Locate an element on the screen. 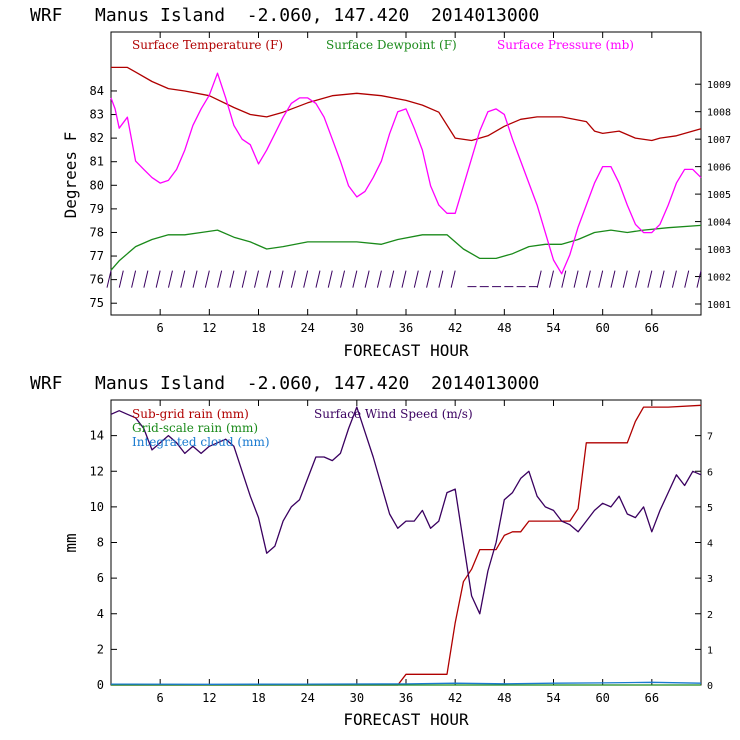 This screenshot has width=740, height=740. legend-surface-wind-speed: Surface Wind Speed (m/s) is located at coordinates (393, 414).